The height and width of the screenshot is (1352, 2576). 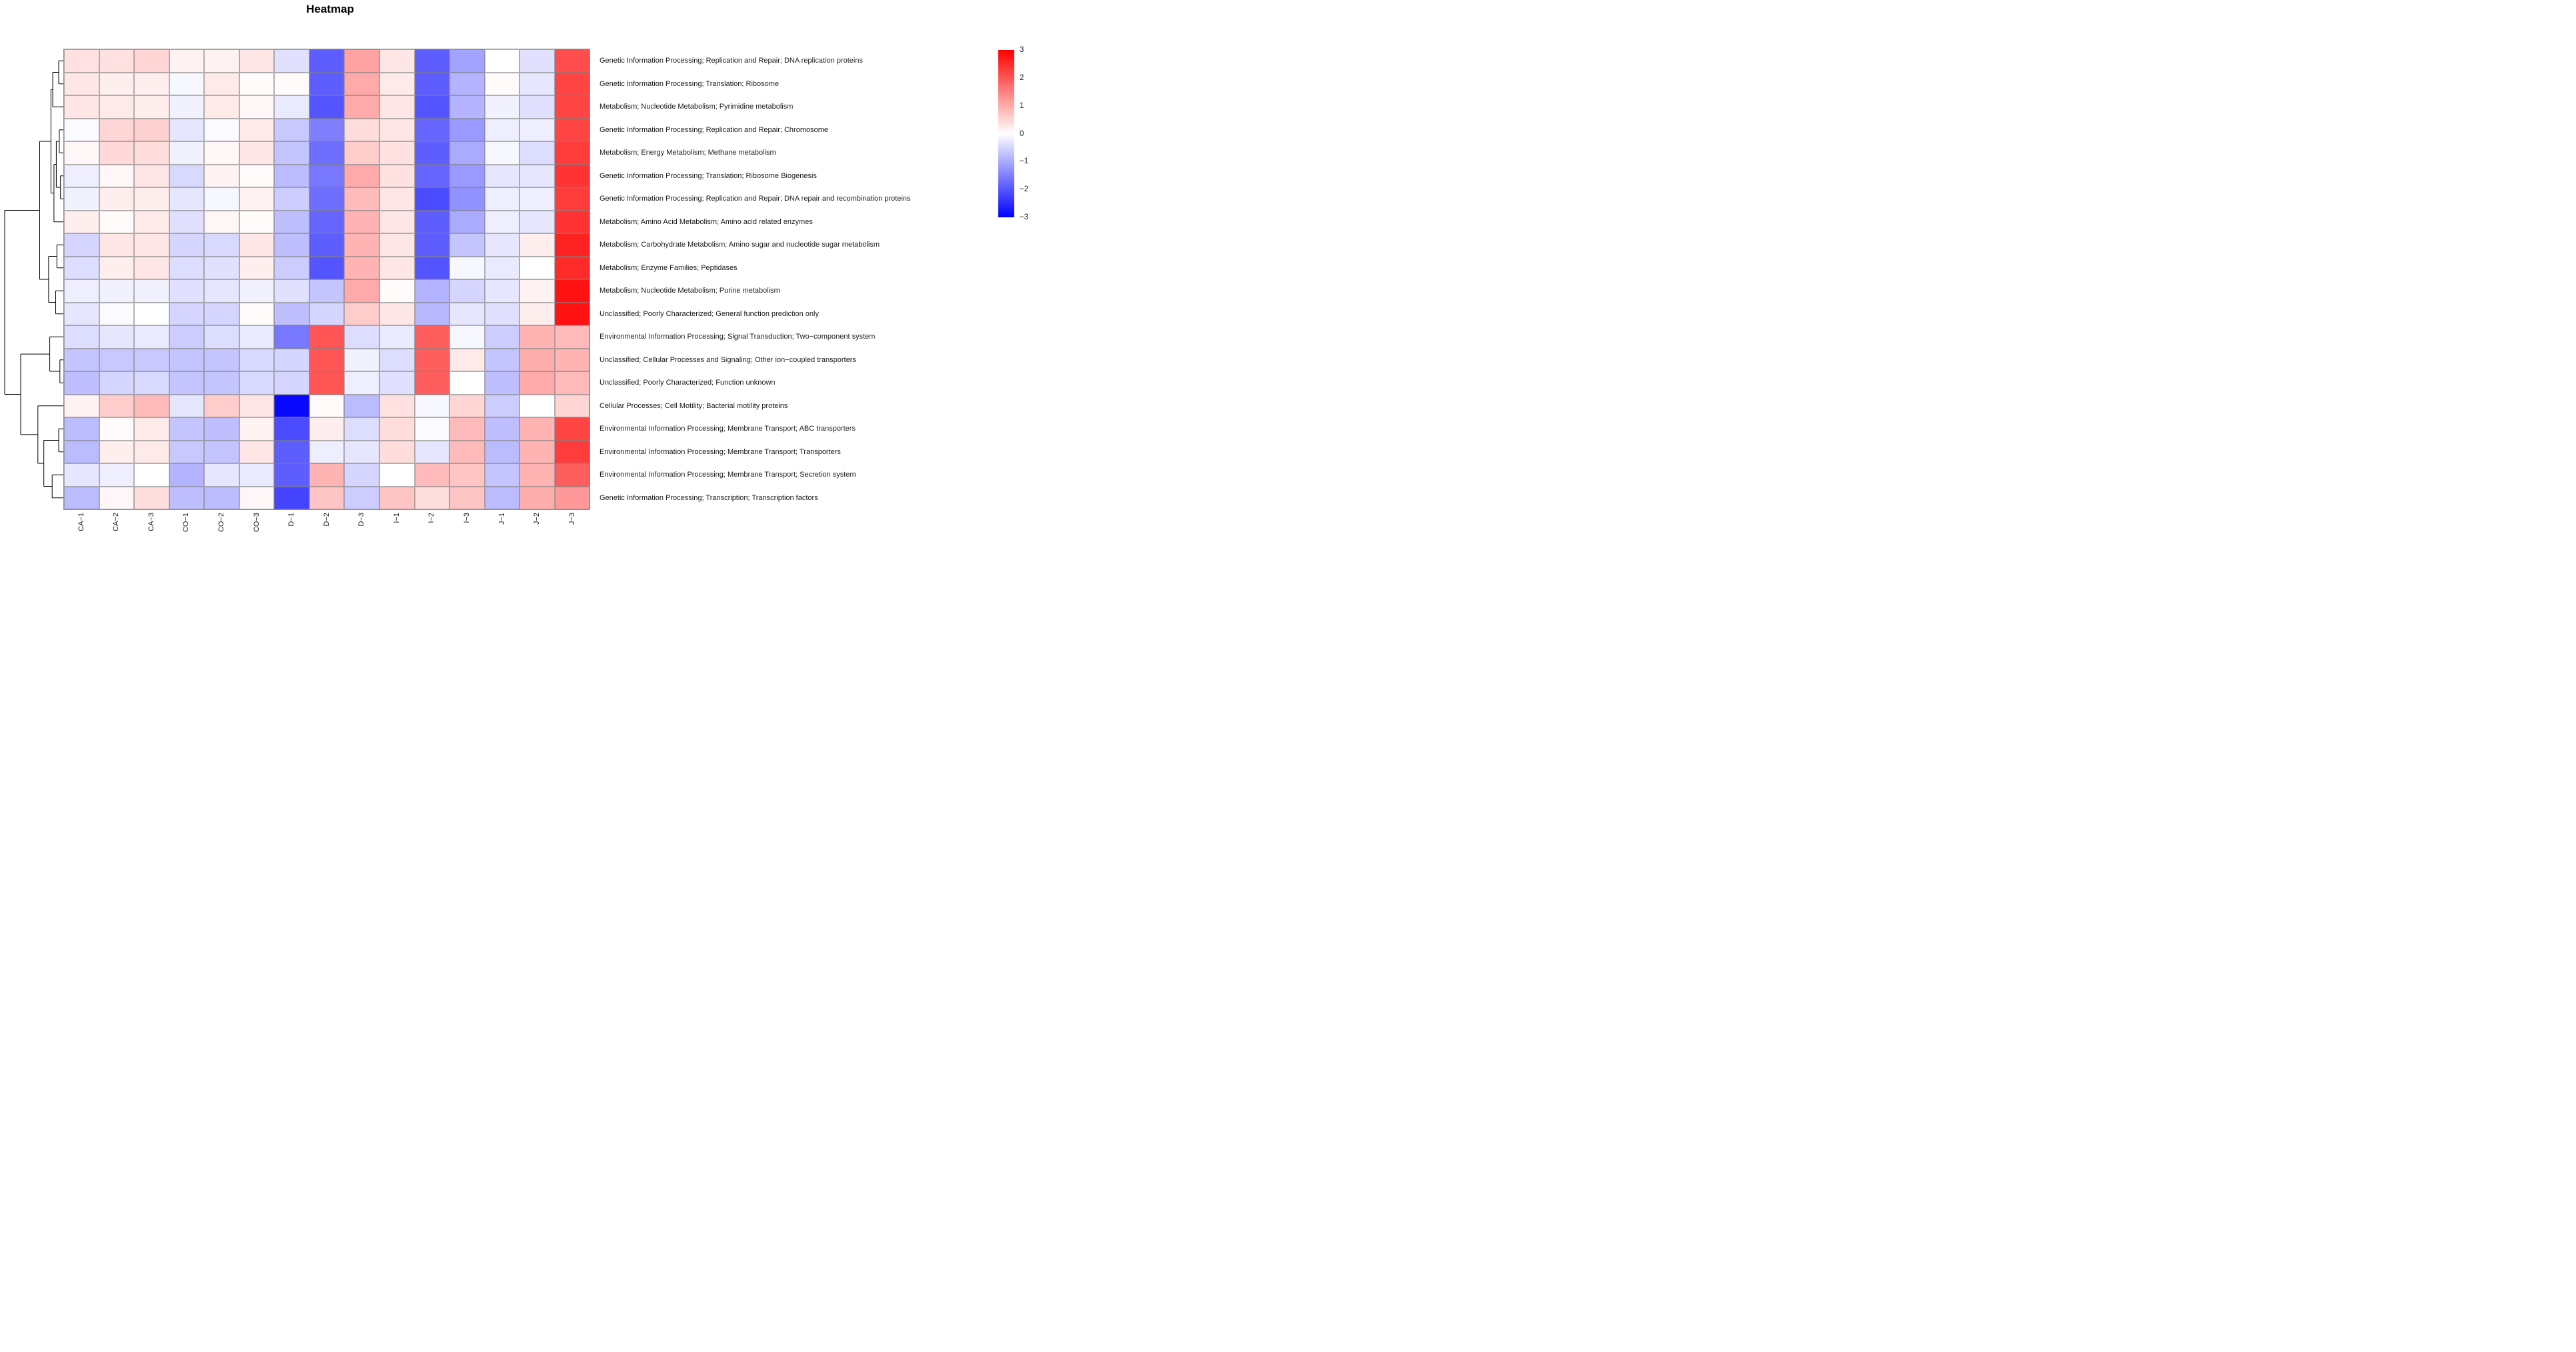 I want to click on column-label: CO−1, so click(x=186, y=523).